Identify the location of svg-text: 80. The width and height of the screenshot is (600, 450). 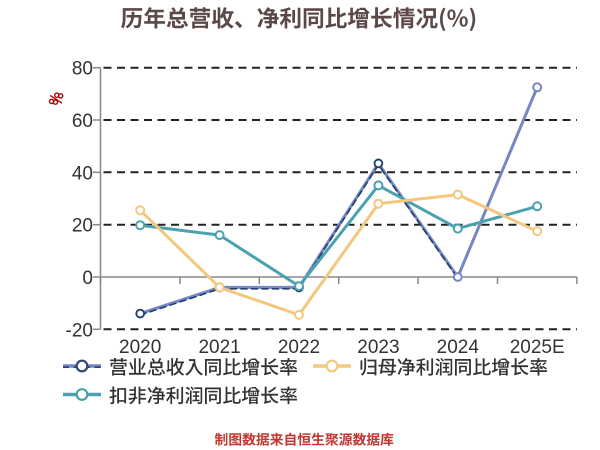
(82, 69).